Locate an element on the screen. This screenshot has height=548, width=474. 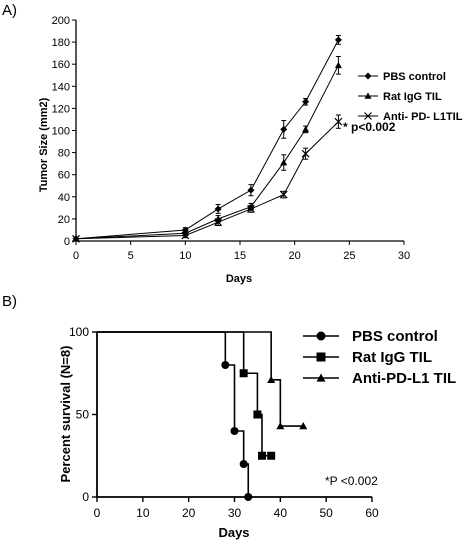
panel-b-legend: PBS control Rat IgG TIL Anti-PD-L1 TIL is located at coordinates (379, 357).